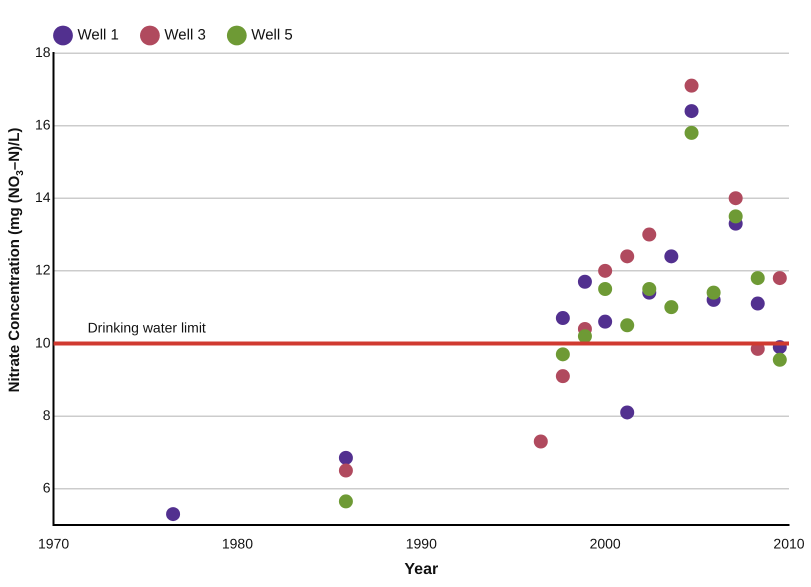 The image size is (811, 587). I want to click on x-tick-label: 1970, so click(54, 543).